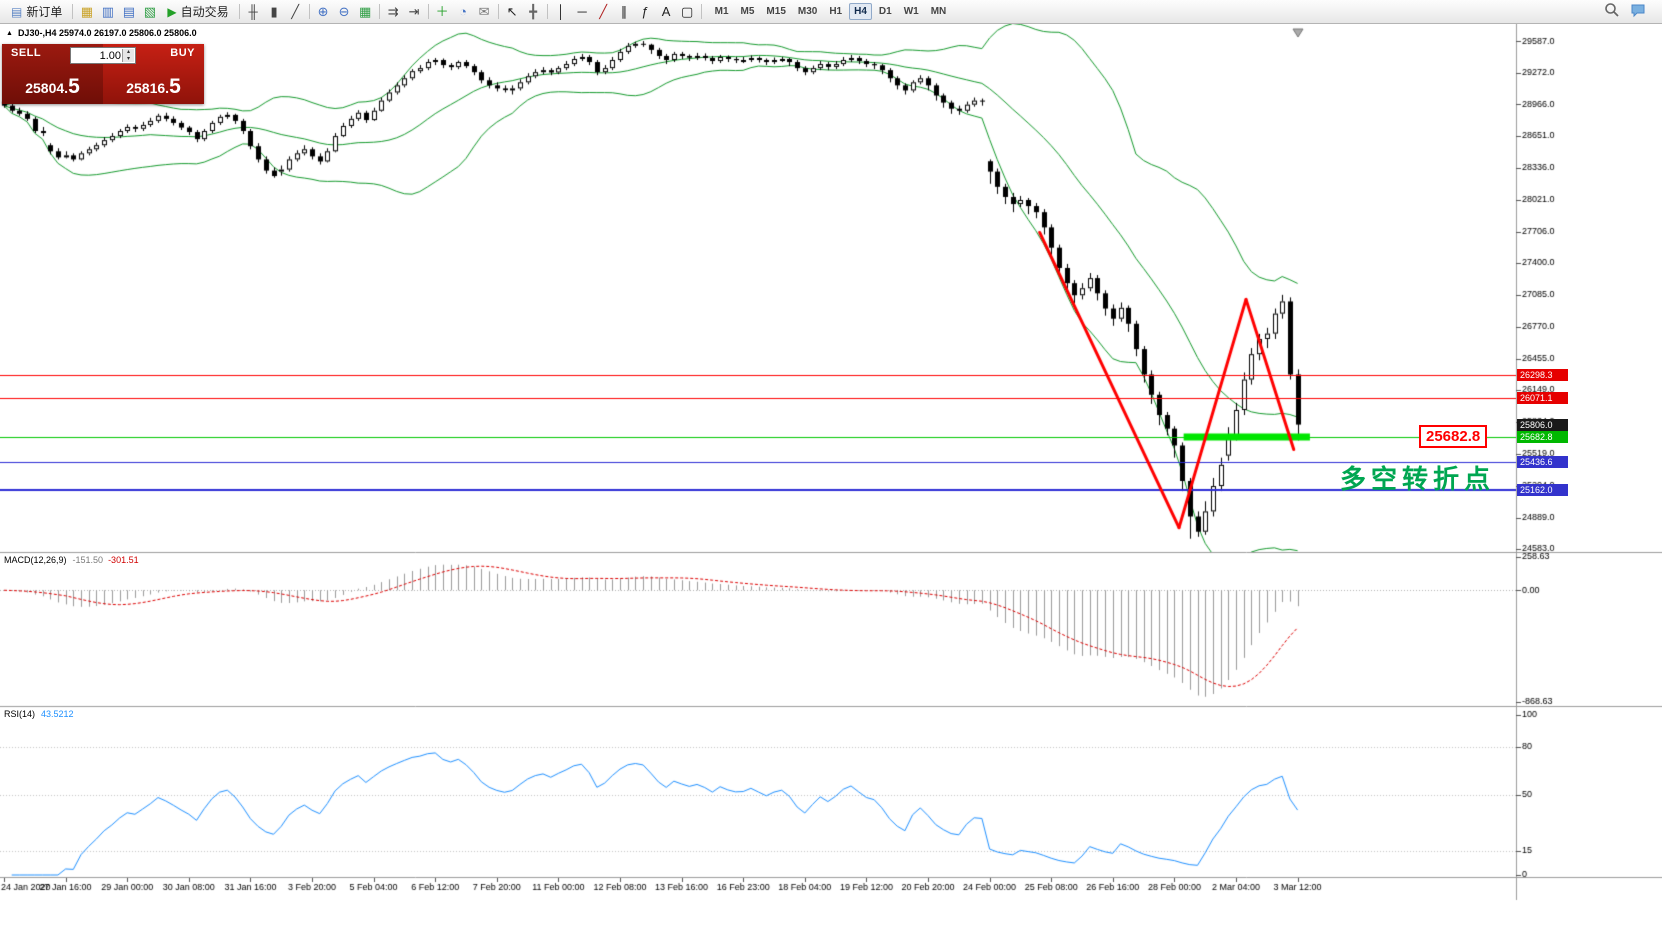 The width and height of the screenshot is (1662, 944). Describe the element at coordinates (807, 11) in the screenshot. I see `timeframe-m30: M30` at that location.